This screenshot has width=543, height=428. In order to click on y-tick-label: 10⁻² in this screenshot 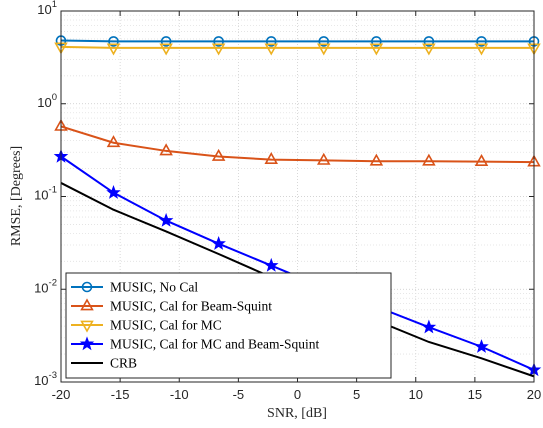, I will do `click(45, 286)`.